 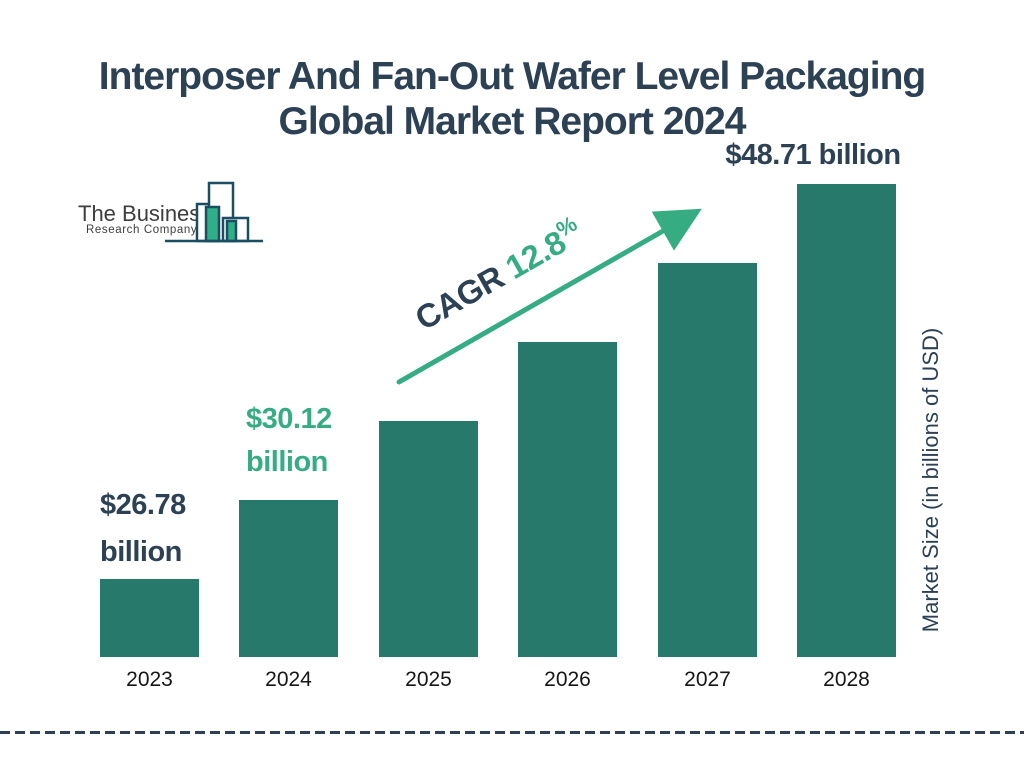 I want to click on logo-name: The Business, so click(x=145, y=213).